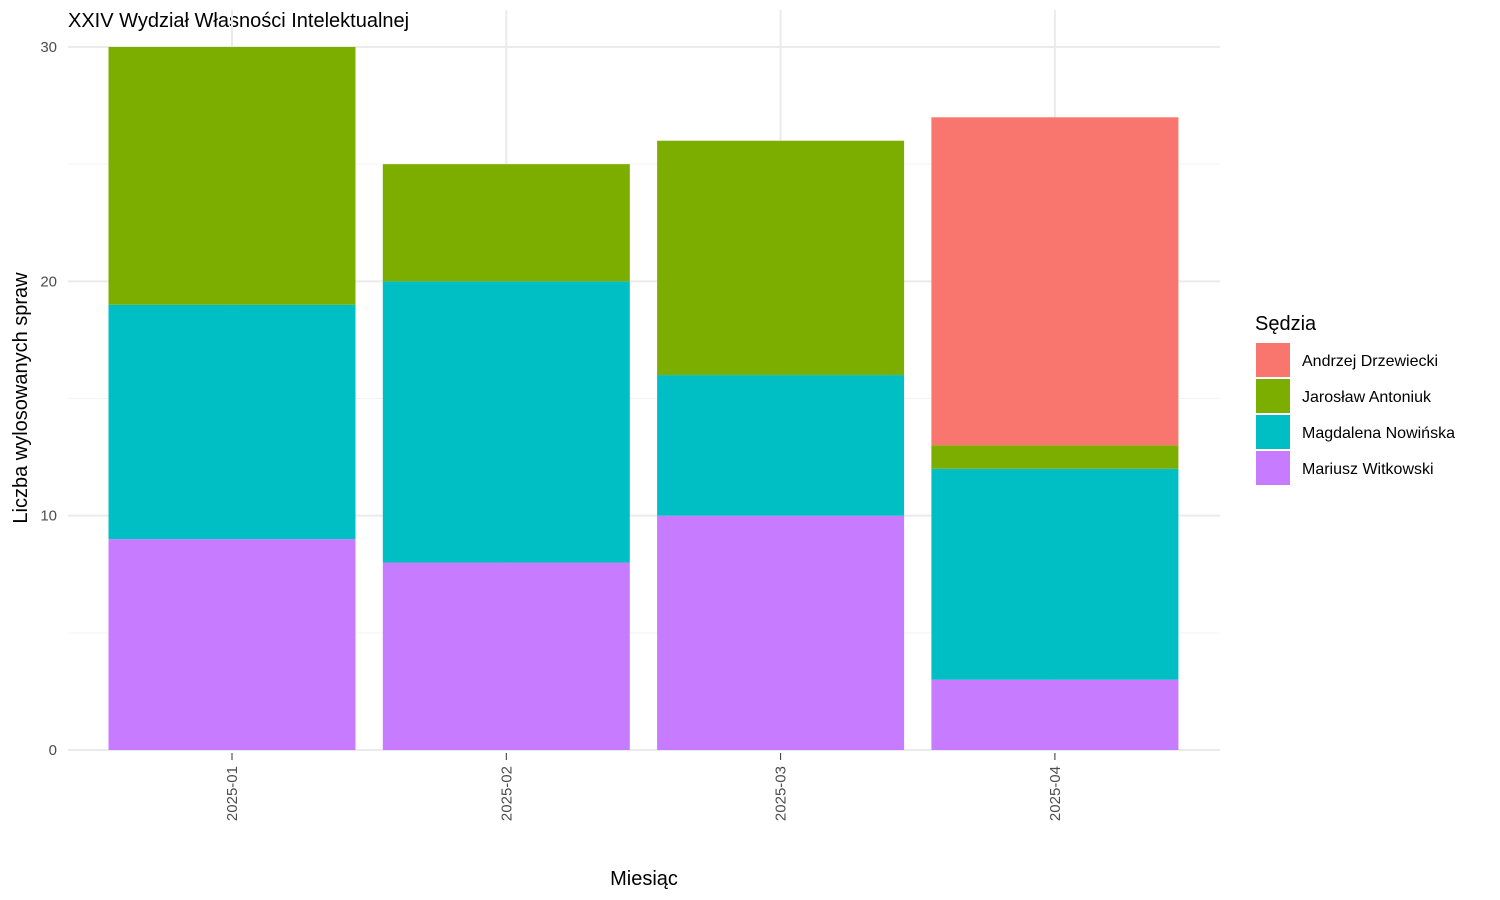 The height and width of the screenshot is (900, 1500). Describe the element at coordinates (781, 793) in the screenshot. I see `x-tick-label: 2025-03` at that location.